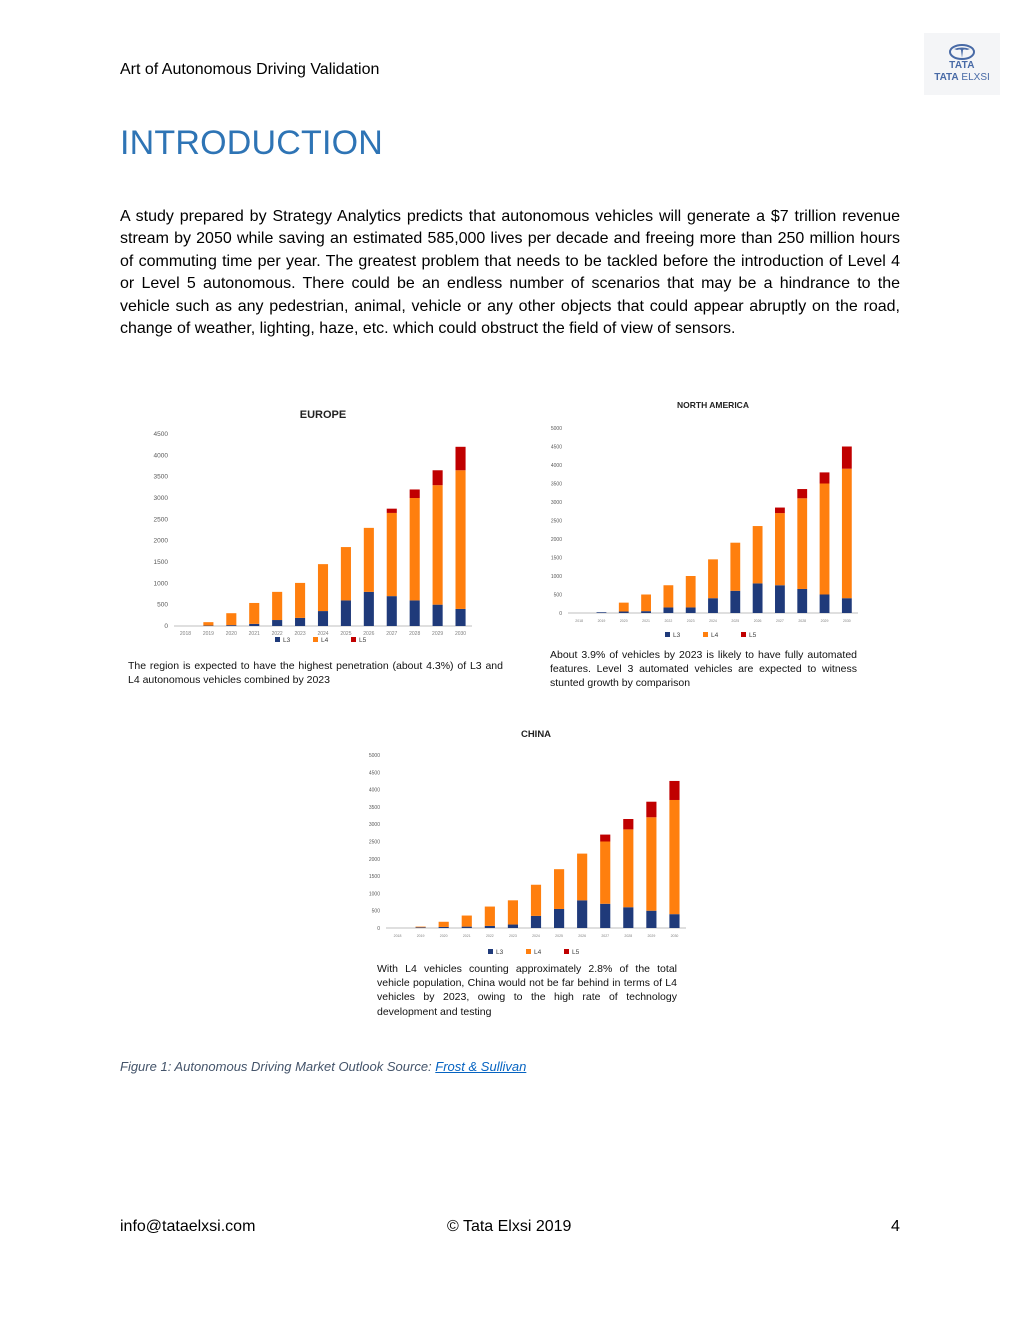 The width and height of the screenshot is (1020, 1320). I want to click on x-tick-label: 2024, so click(322, 634).